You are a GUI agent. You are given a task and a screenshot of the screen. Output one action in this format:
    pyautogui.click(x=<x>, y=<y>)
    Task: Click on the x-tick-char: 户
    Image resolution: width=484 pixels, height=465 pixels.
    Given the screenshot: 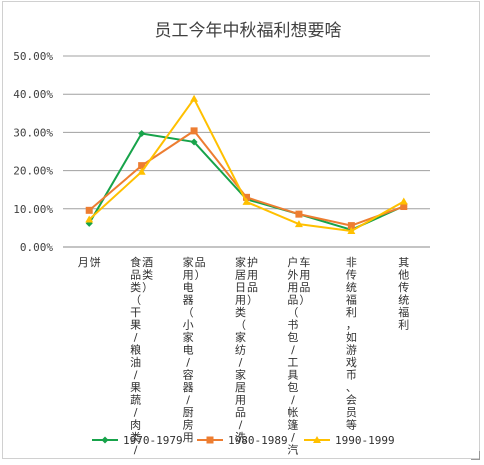 What is the action you would take?
    pyautogui.click(x=292, y=262)
    